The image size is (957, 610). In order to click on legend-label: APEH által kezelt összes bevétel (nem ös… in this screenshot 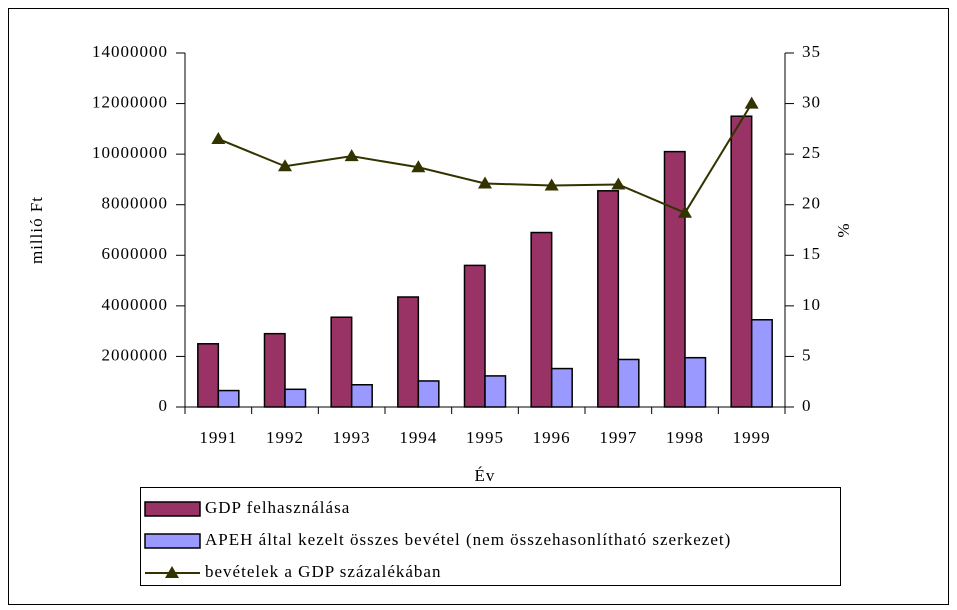, I will do `click(468, 539)`.